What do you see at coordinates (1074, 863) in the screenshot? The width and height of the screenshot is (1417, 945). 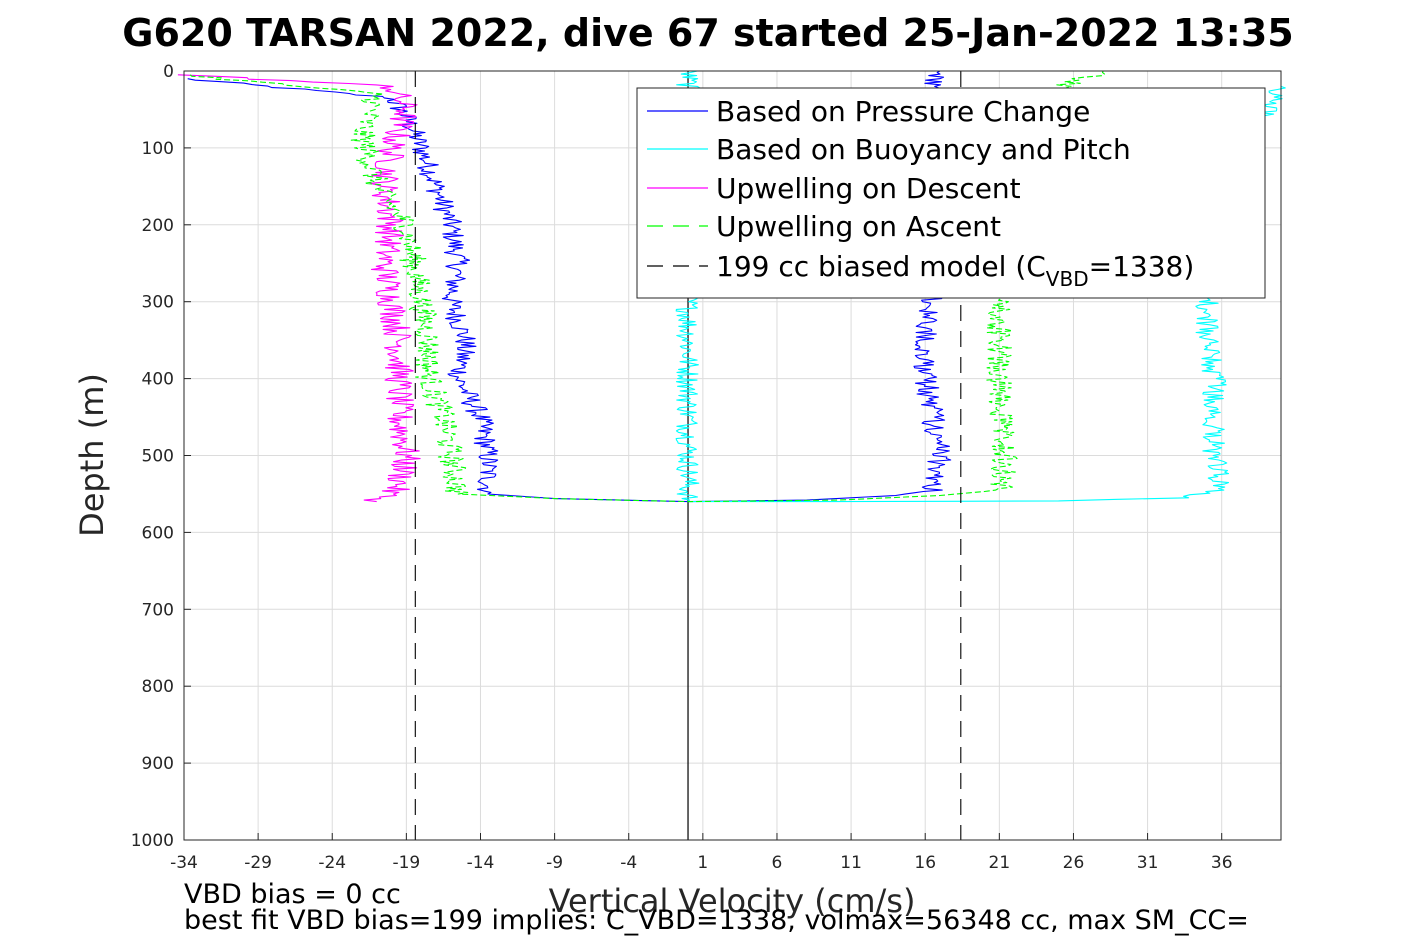 I see `x-tick-label: 26` at bounding box center [1074, 863].